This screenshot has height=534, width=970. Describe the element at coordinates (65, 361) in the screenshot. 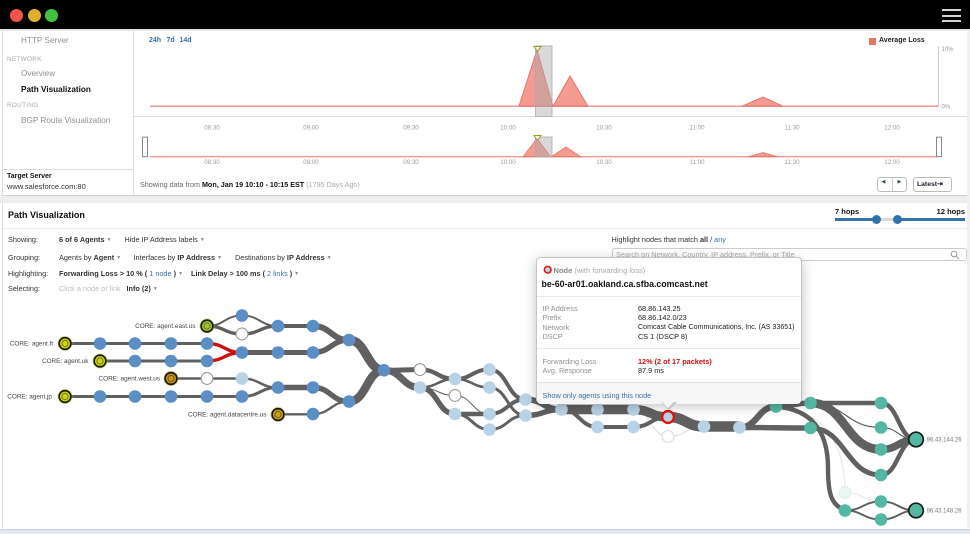

I see `svg-text: CORE: agent.uk` at that location.